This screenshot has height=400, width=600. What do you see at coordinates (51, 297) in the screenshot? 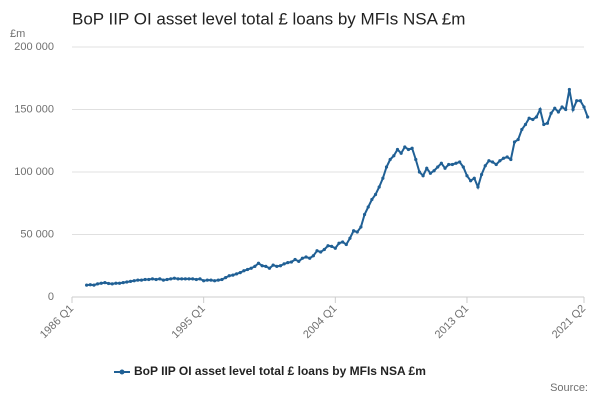
I see `y-tick-label: 0` at bounding box center [51, 297].